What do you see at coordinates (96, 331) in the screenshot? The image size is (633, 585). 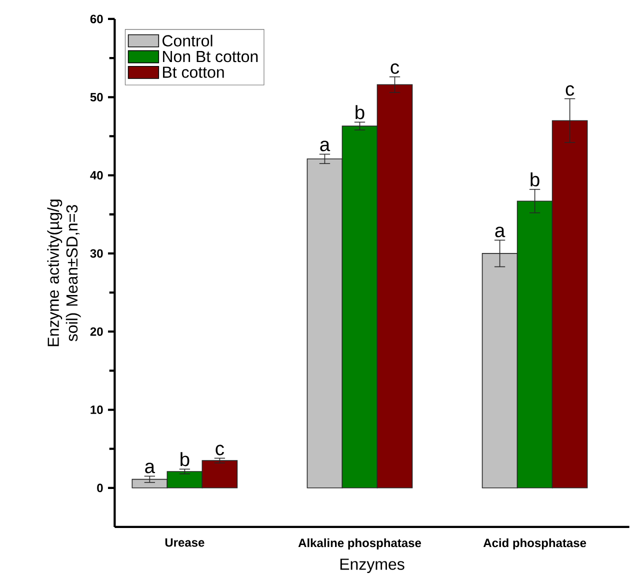 I see `y-tick-label: 20` at bounding box center [96, 331].